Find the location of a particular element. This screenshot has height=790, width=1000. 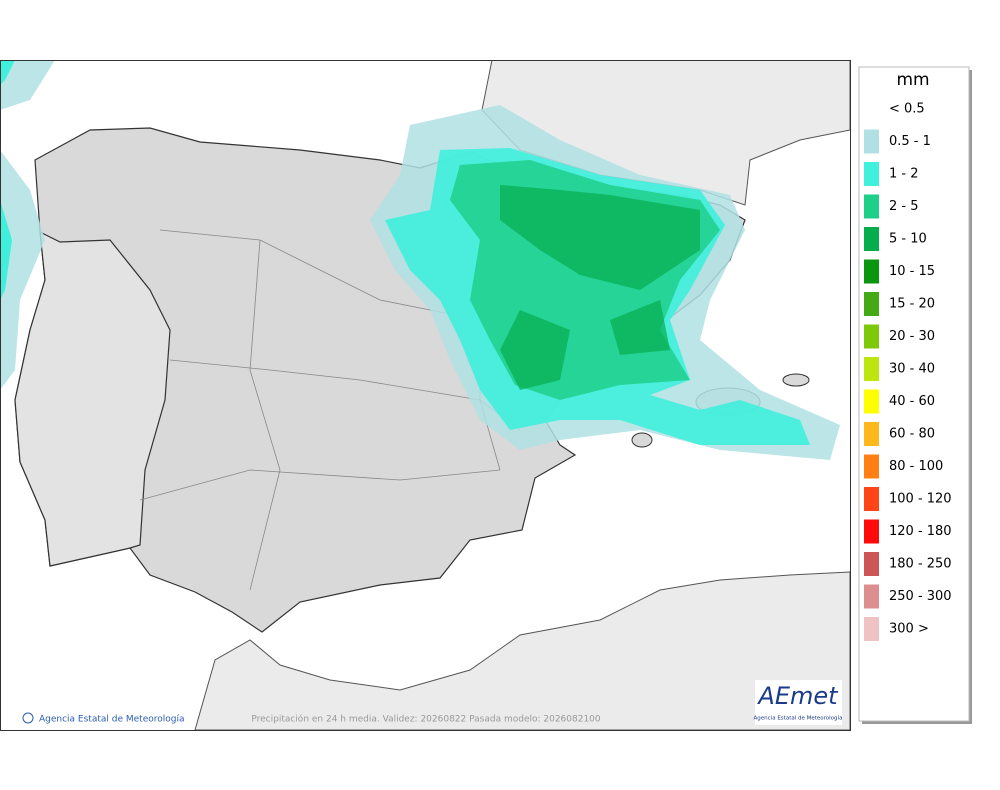

legend-label: 120 - 180 is located at coordinates (920, 531).